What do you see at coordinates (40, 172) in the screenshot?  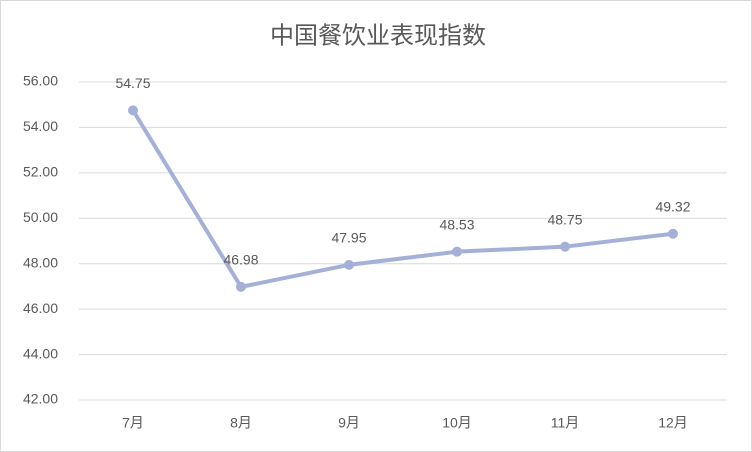 I see `y-tick-label: 52.00` at bounding box center [40, 172].